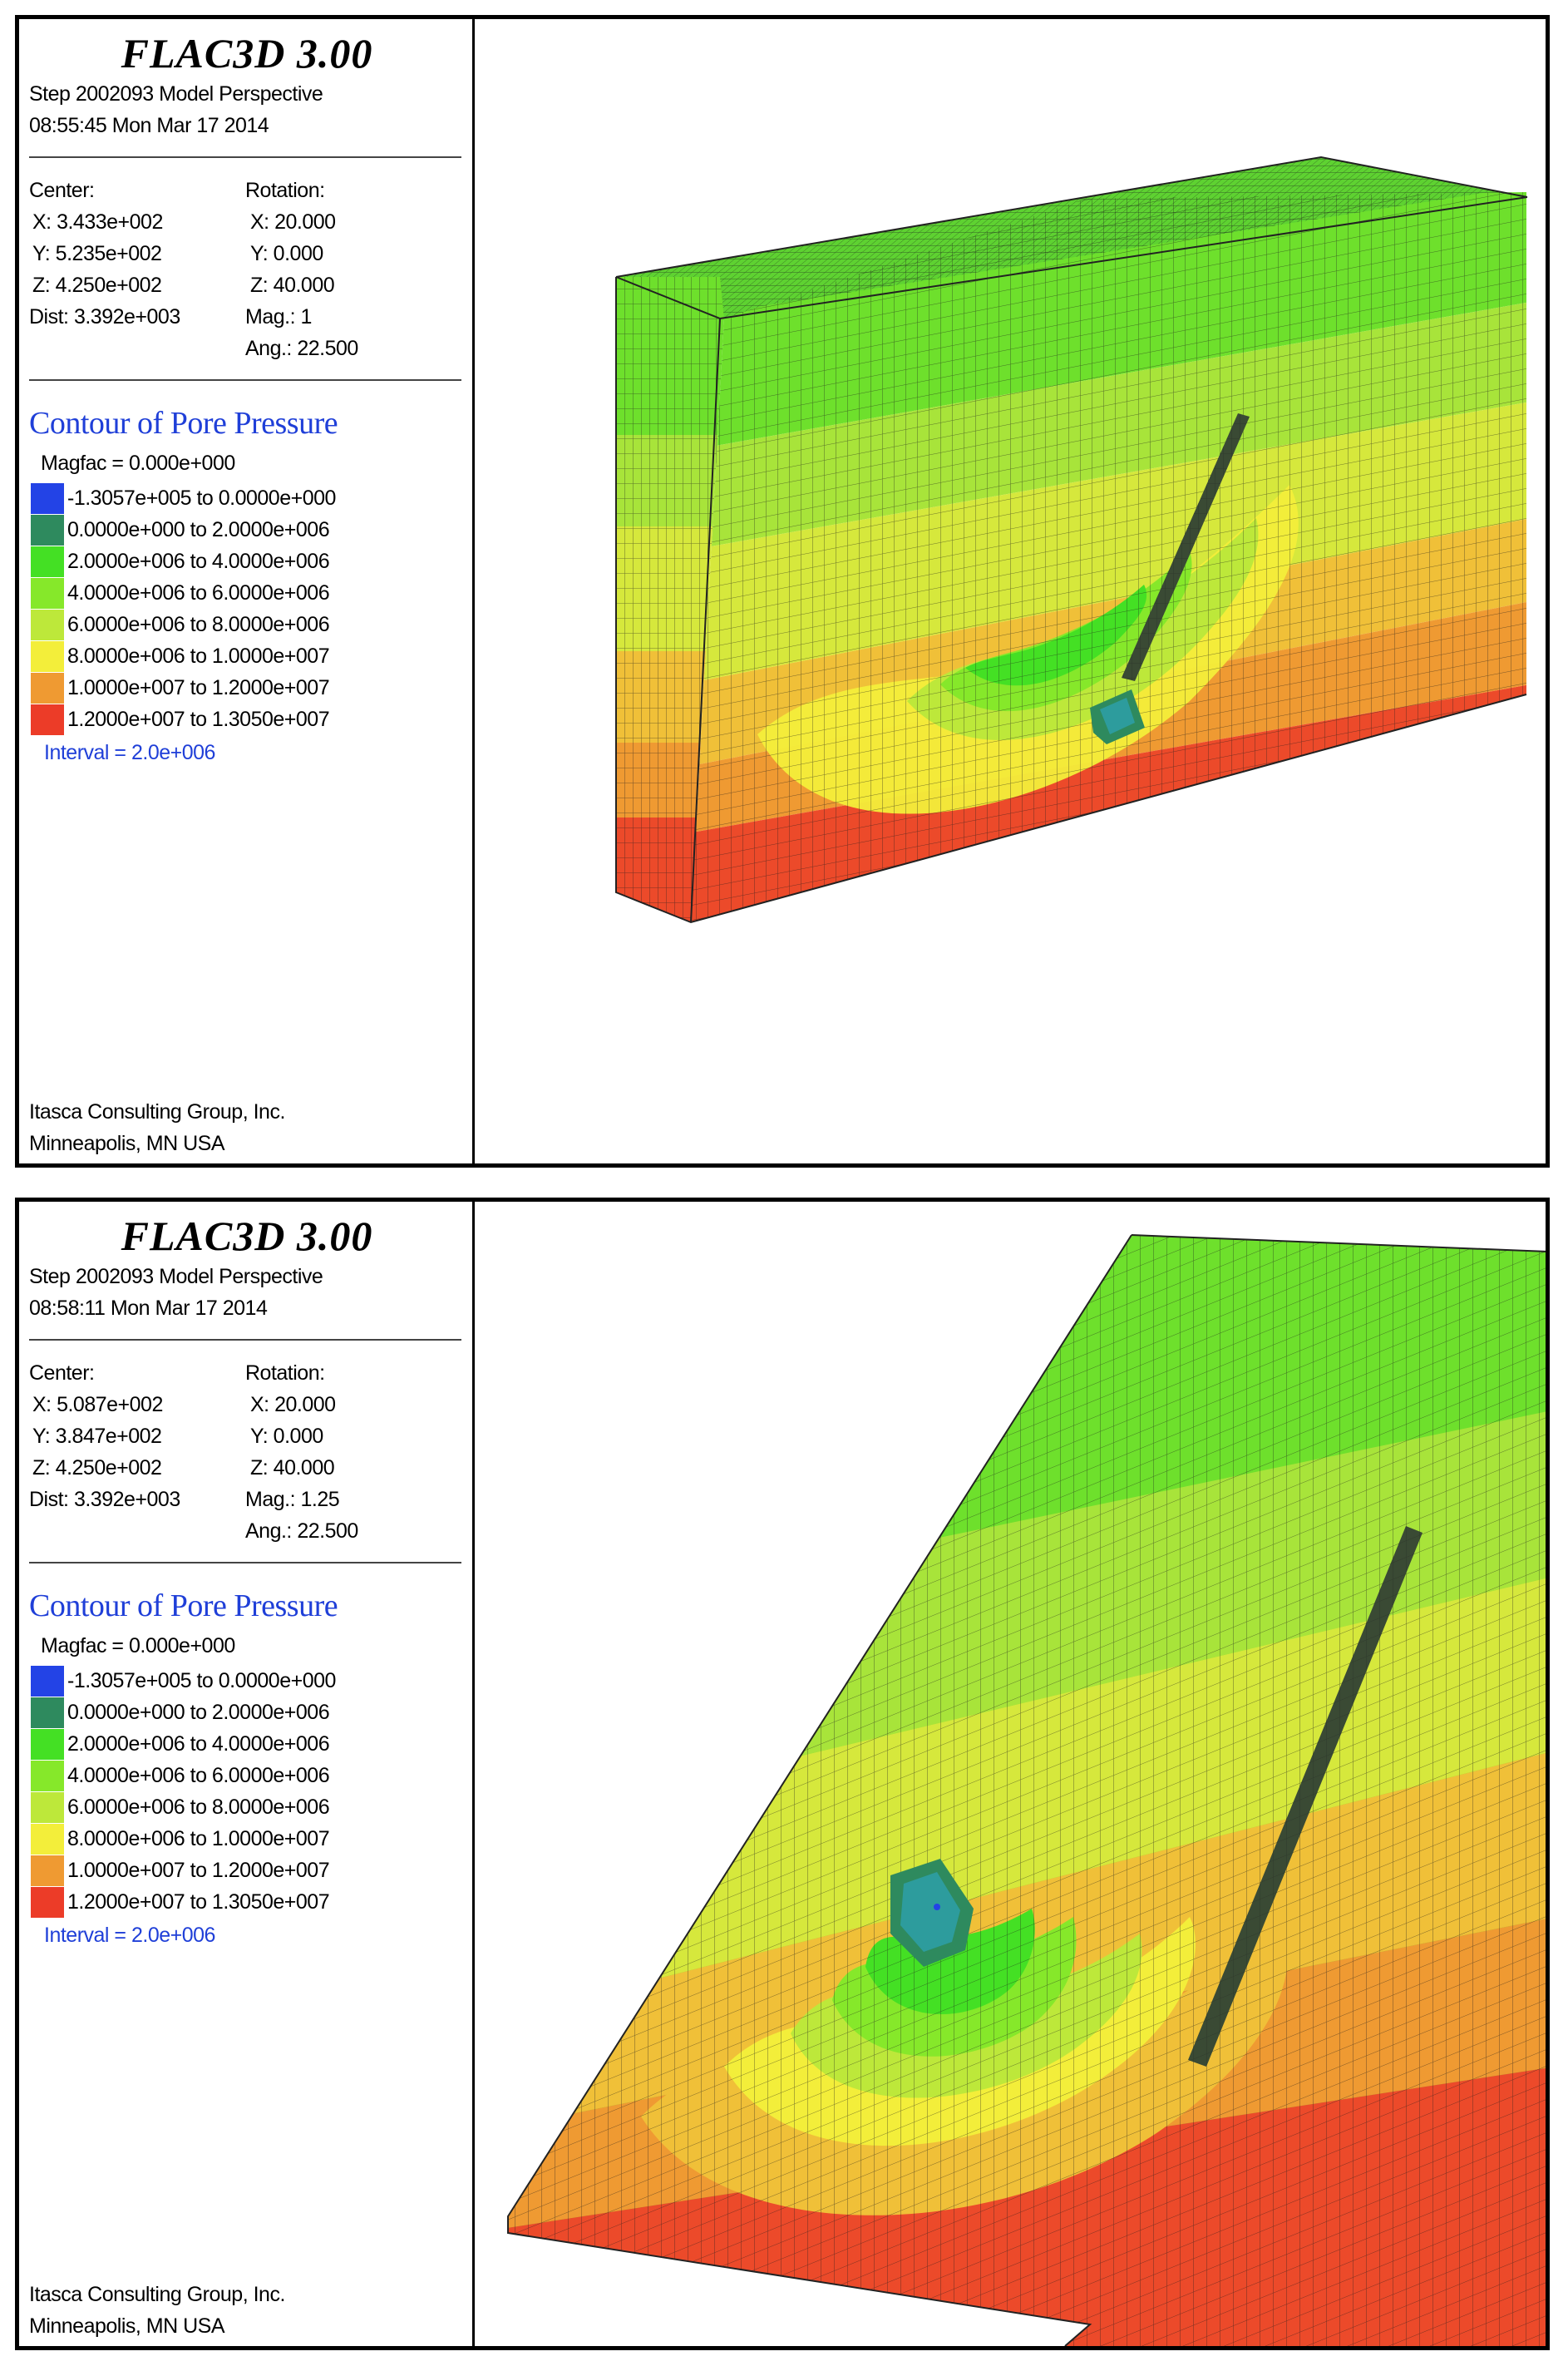  Describe the element at coordinates (278, 316) in the screenshot. I see `rotation-mag: Mag.: 1` at that location.